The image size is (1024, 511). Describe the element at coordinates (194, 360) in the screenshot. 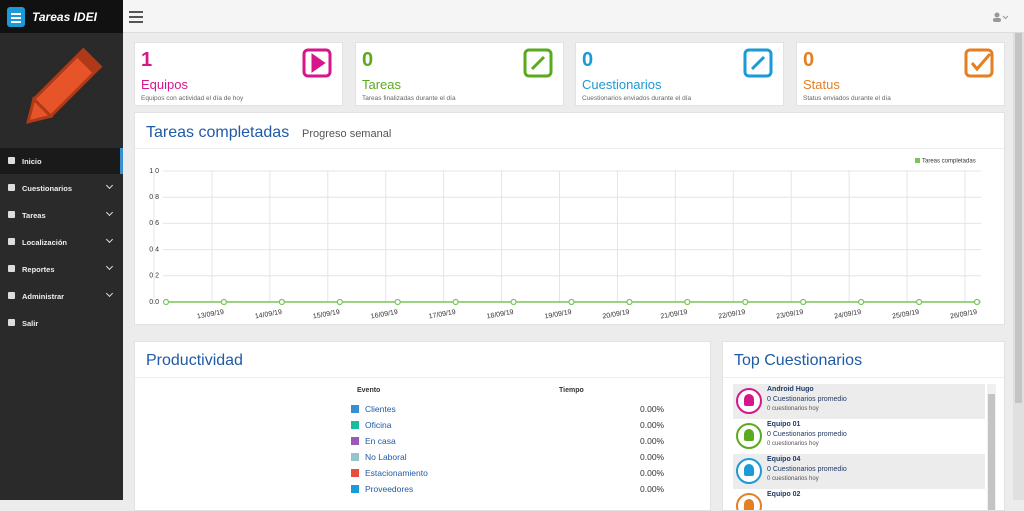

I see `panel-title: Productividad` at that location.